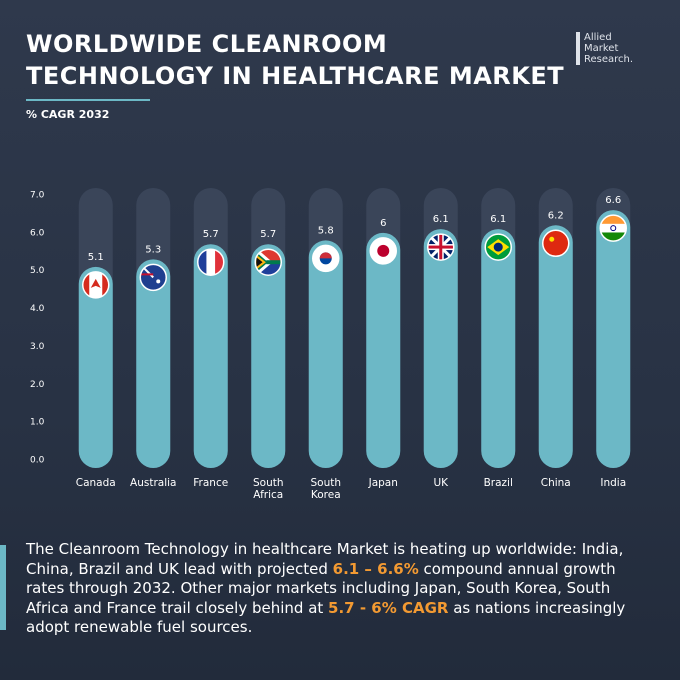 The height and width of the screenshot is (680, 680). What do you see at coordinates (555, 483) in the screenshot?
I see `x-tick-label: China` at bounding box center [555, 483].